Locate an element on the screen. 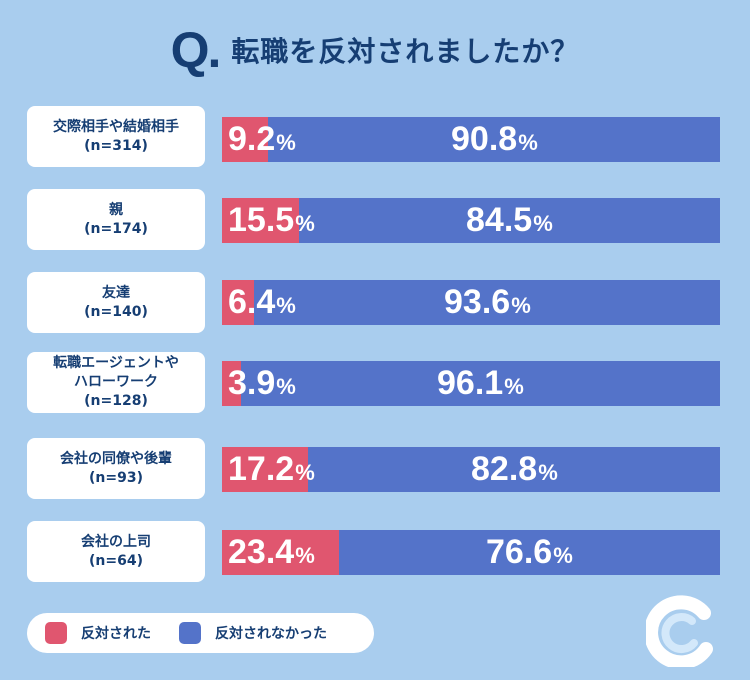 The height and width of the screenshot is (680, 750). stacked-bar: 23.4% 76.6% is located at coordinates (471, 552).